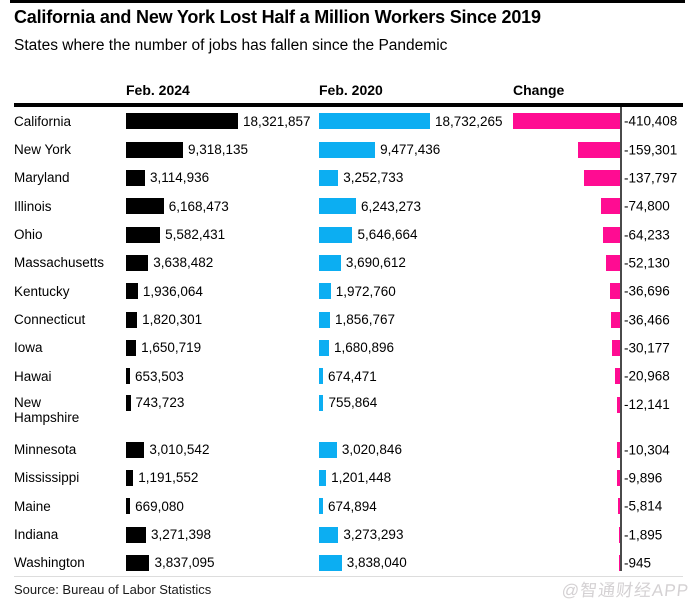 Image resolution: width=697 pixels, height=607 pixels. What do you see at coordinates (647, 206) in the screenshot?
I see `value-change: -74,800` at bounding box center [647, 206].